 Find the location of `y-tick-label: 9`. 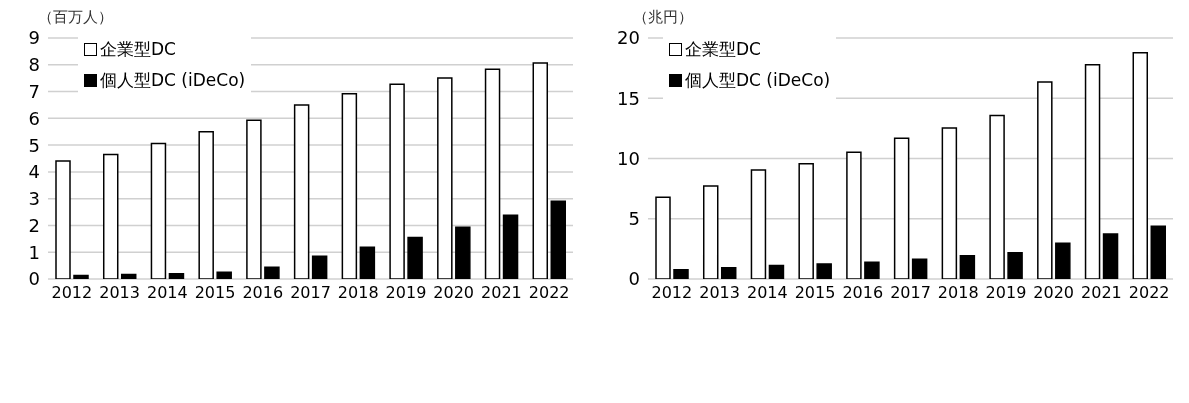

y-tick-label: 9 is located at coordinates (34, 38).